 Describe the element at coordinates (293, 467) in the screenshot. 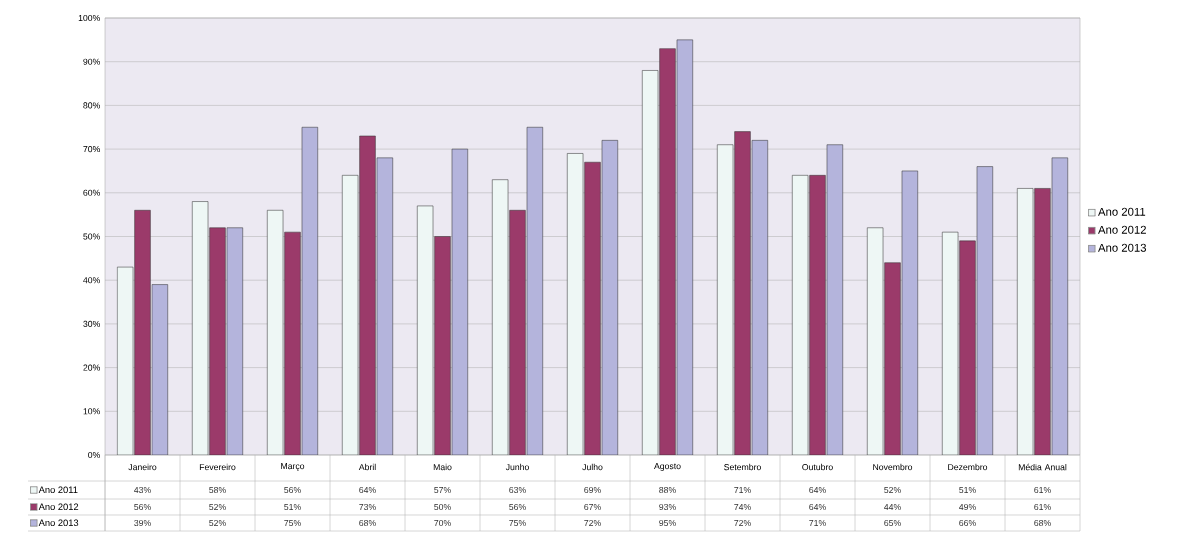

I see `x-tick-label: Março` at that location.